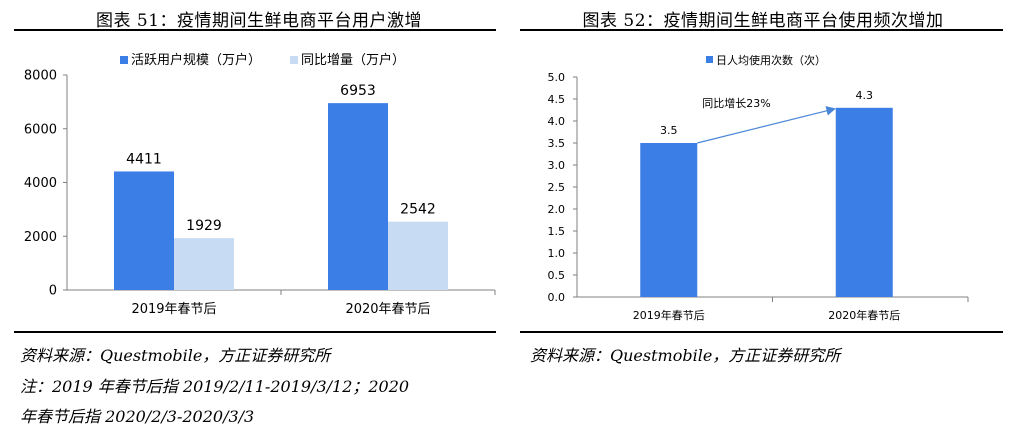  I want to click on data-label: 6953, so click(358, 91).